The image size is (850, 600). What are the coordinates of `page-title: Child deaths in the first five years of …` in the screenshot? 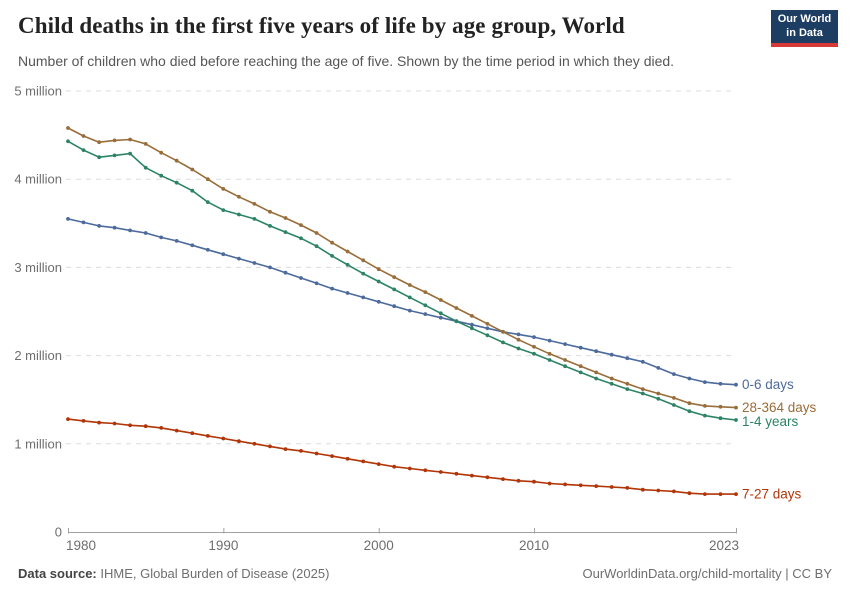 It's located at (321, 25).